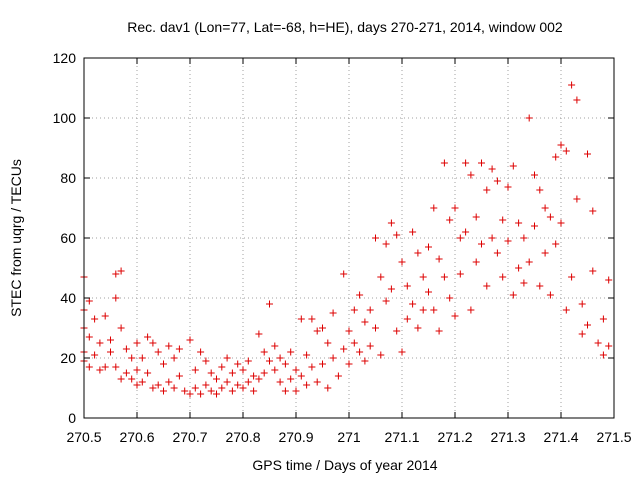 The image size is (640, 480). I want to click on y-tick-label: 40, so click(68, 298).